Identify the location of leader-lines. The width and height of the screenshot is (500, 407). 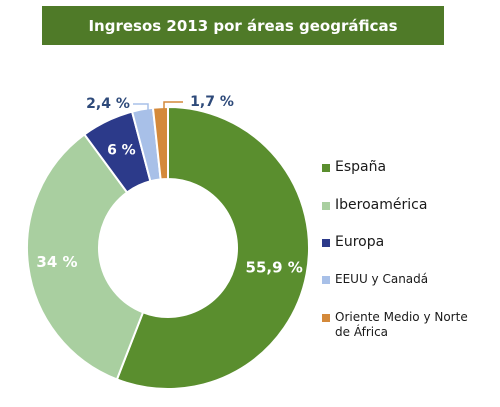
(158, 106).